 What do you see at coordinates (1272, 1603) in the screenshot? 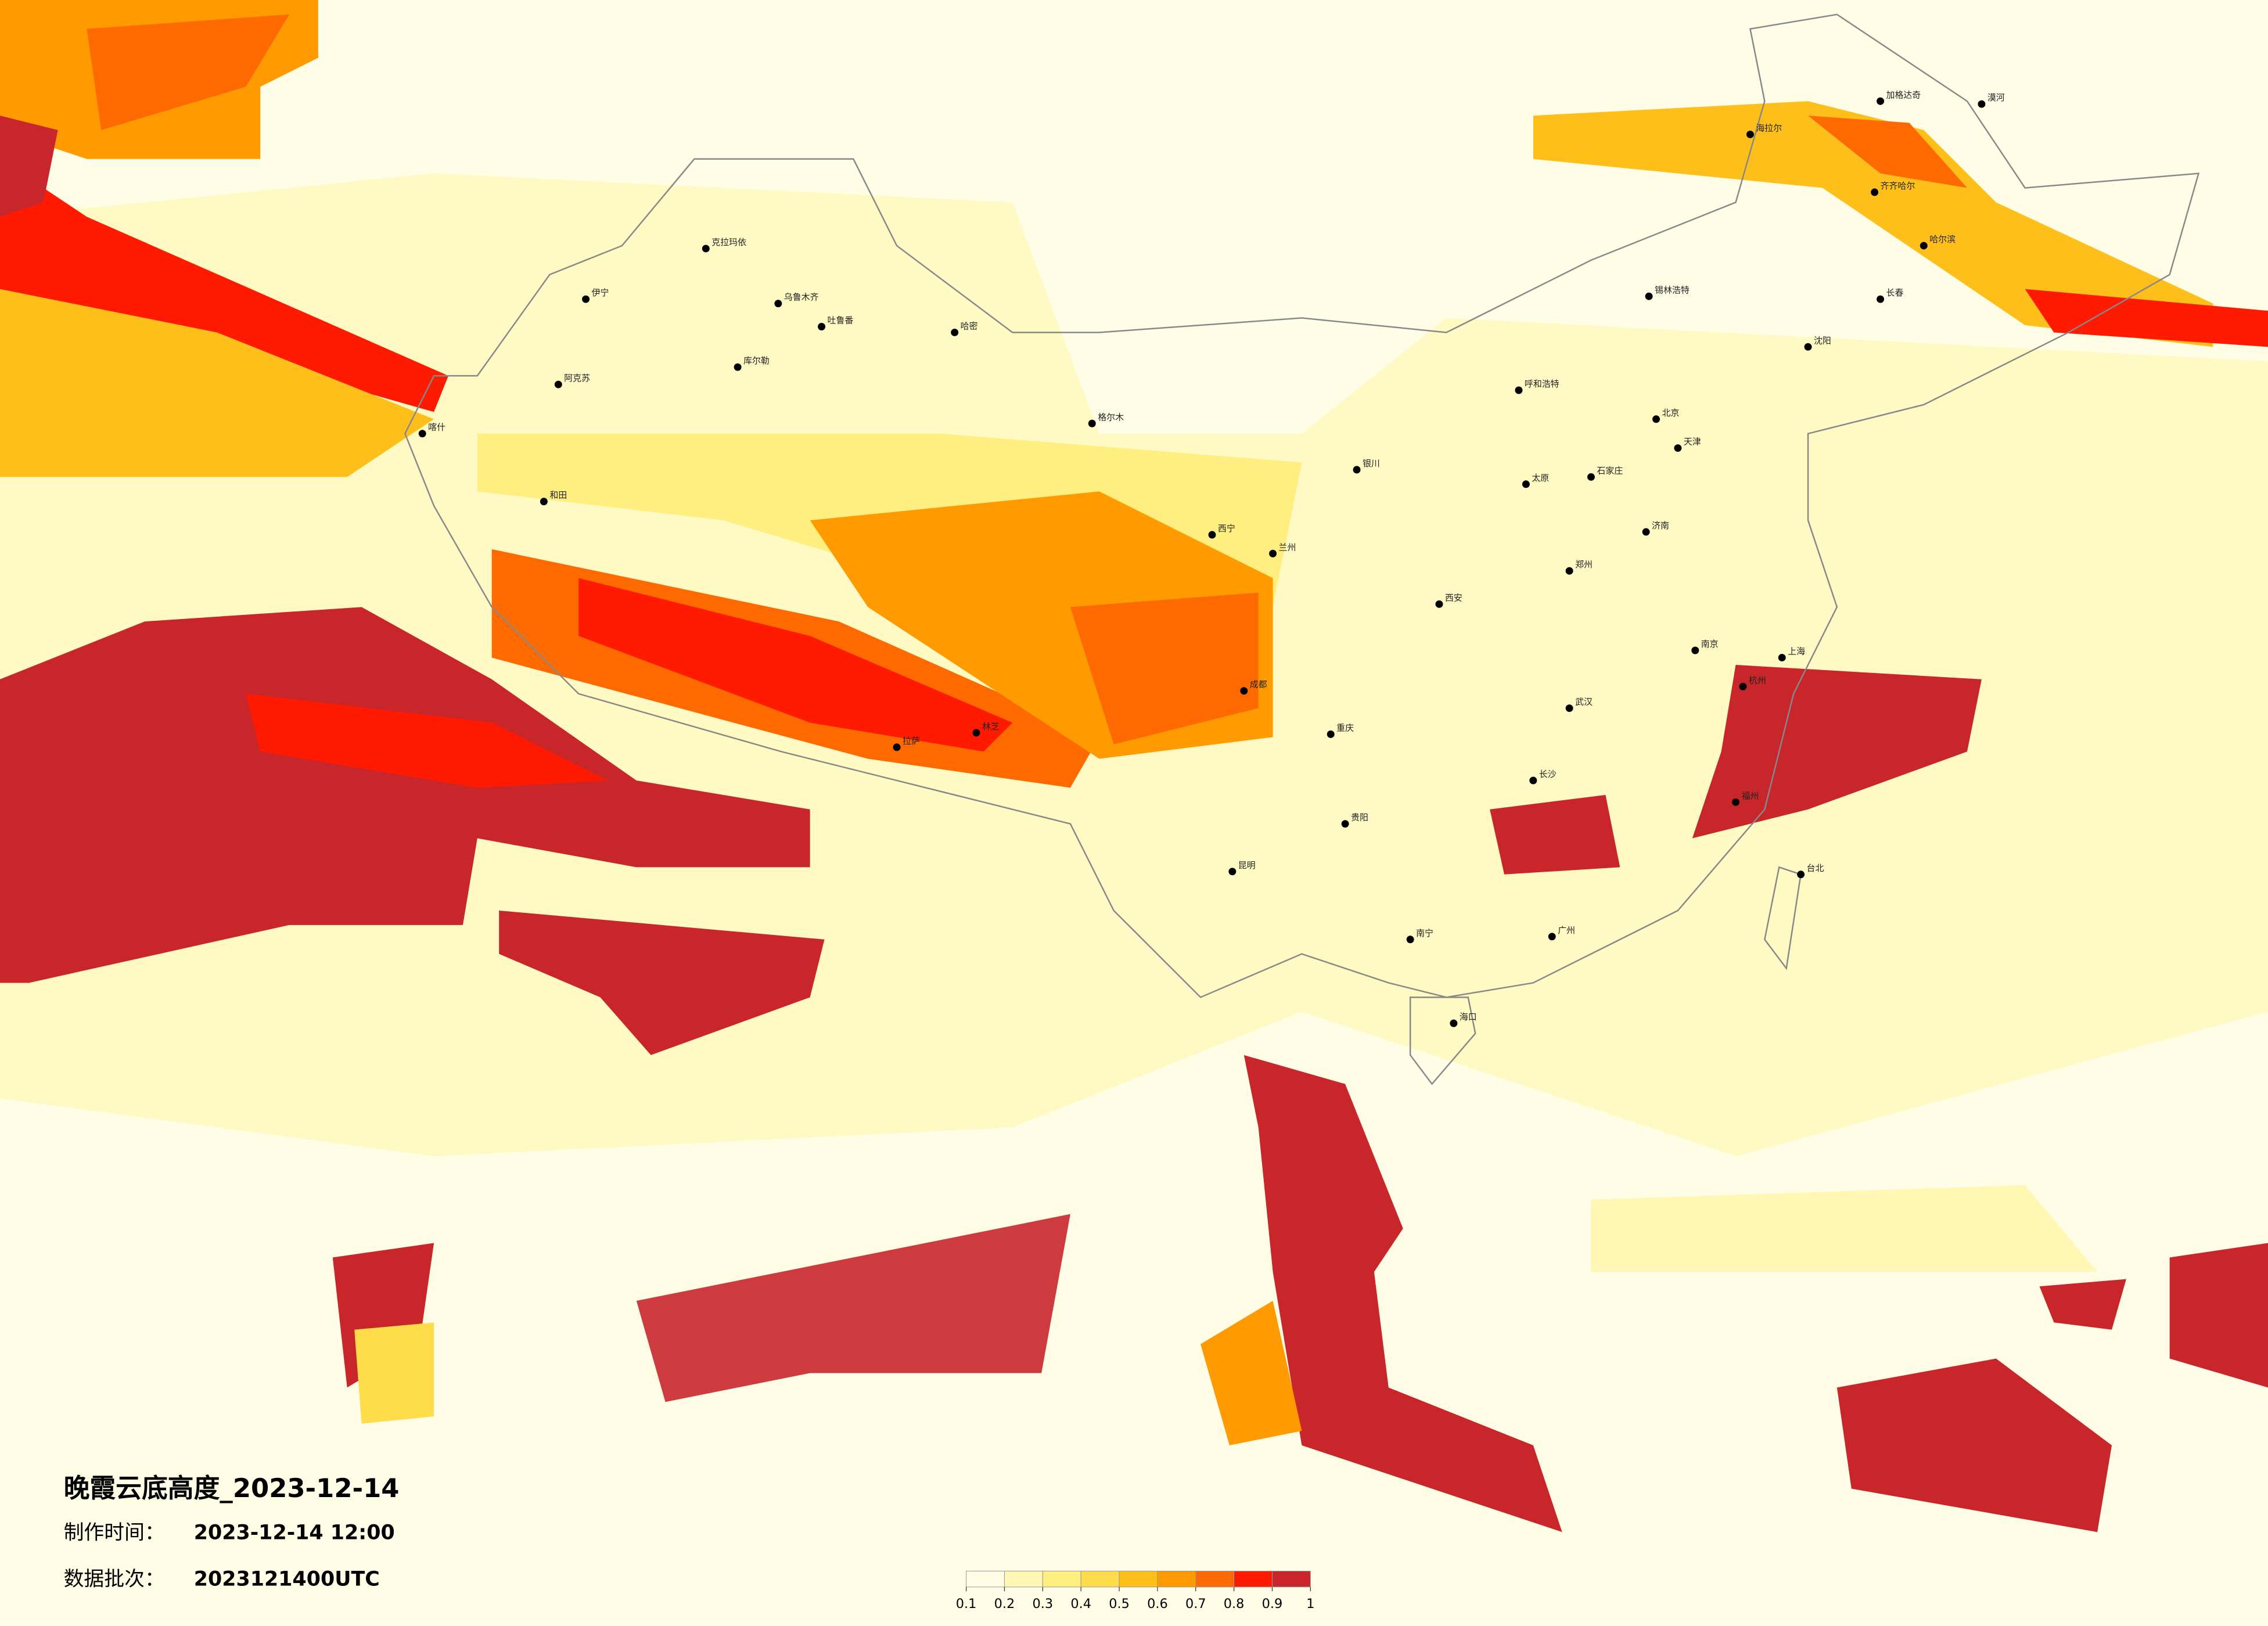
I see `legend-tick-label: 0.9` at bounding box center [1272, 1603].